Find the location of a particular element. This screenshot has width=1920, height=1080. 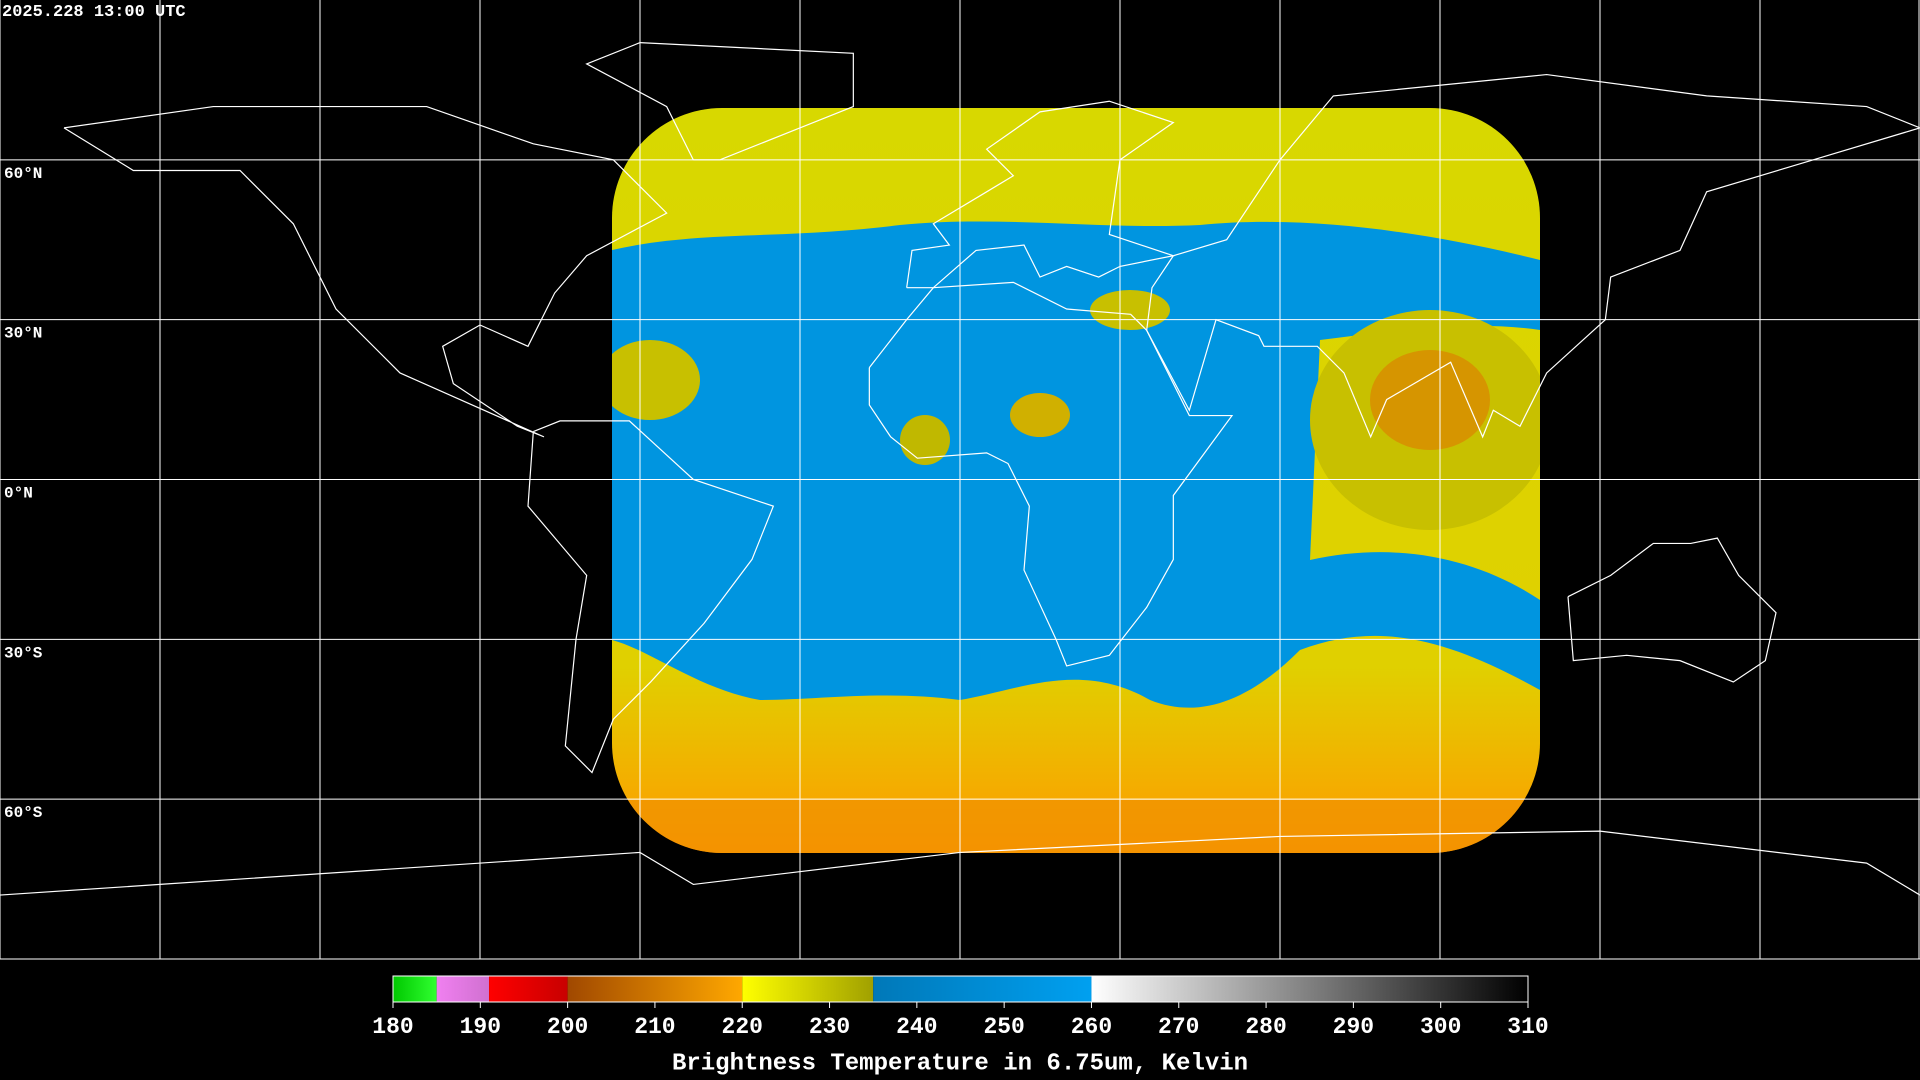

colorbar-title: Brightness Temperature in 6.75um, Kelvin is located at coordinates (960, 1063).